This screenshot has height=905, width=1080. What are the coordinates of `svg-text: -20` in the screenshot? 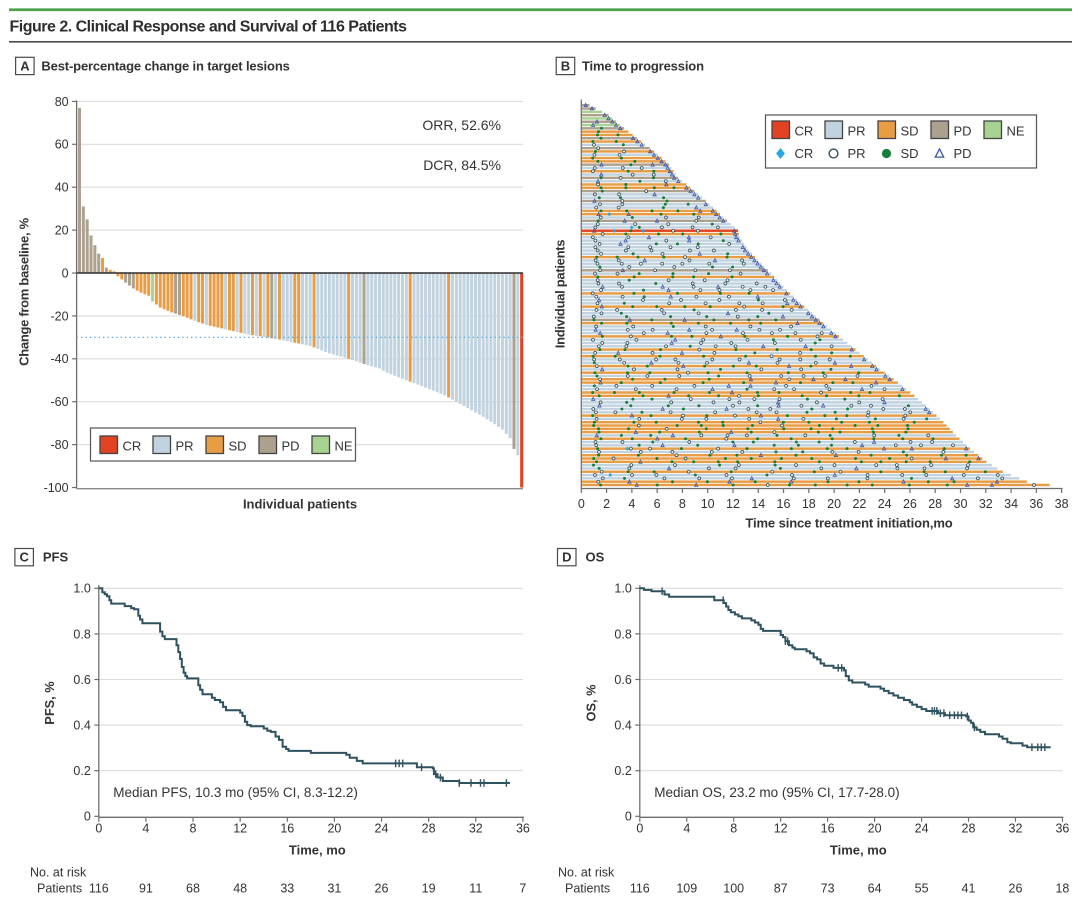 It's located at (60, 316).